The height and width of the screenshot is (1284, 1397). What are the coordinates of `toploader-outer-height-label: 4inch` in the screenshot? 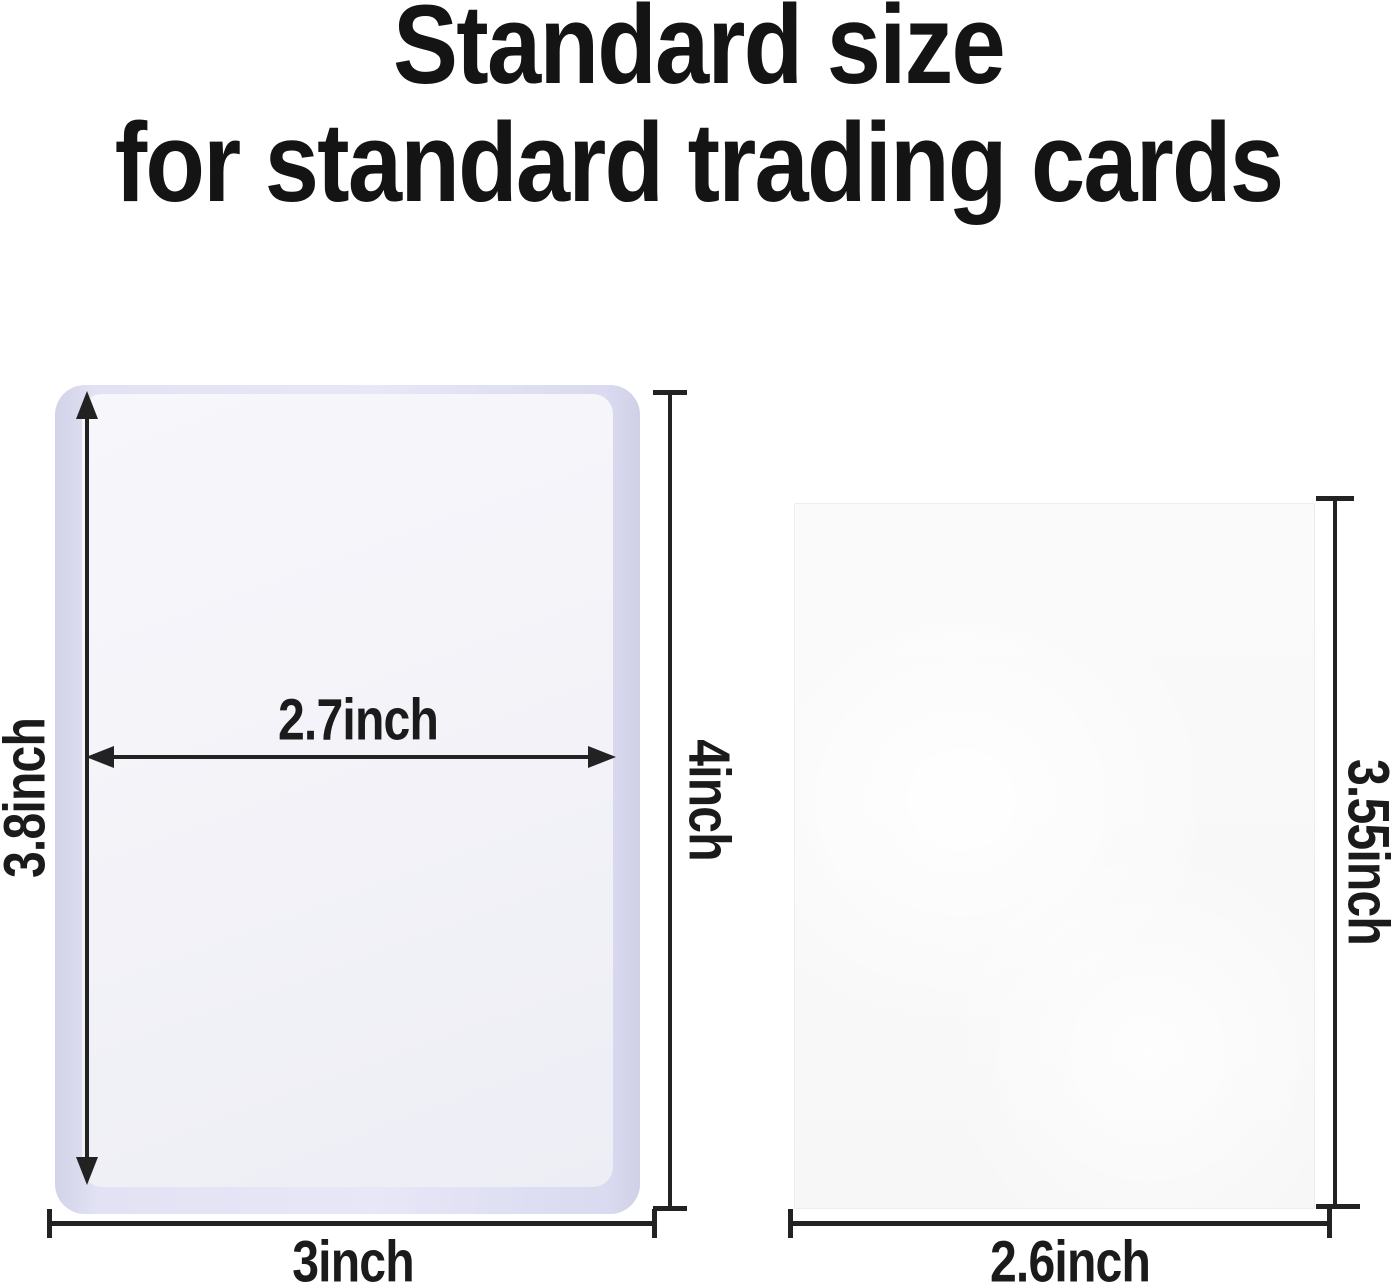 It's located at (709, 800).